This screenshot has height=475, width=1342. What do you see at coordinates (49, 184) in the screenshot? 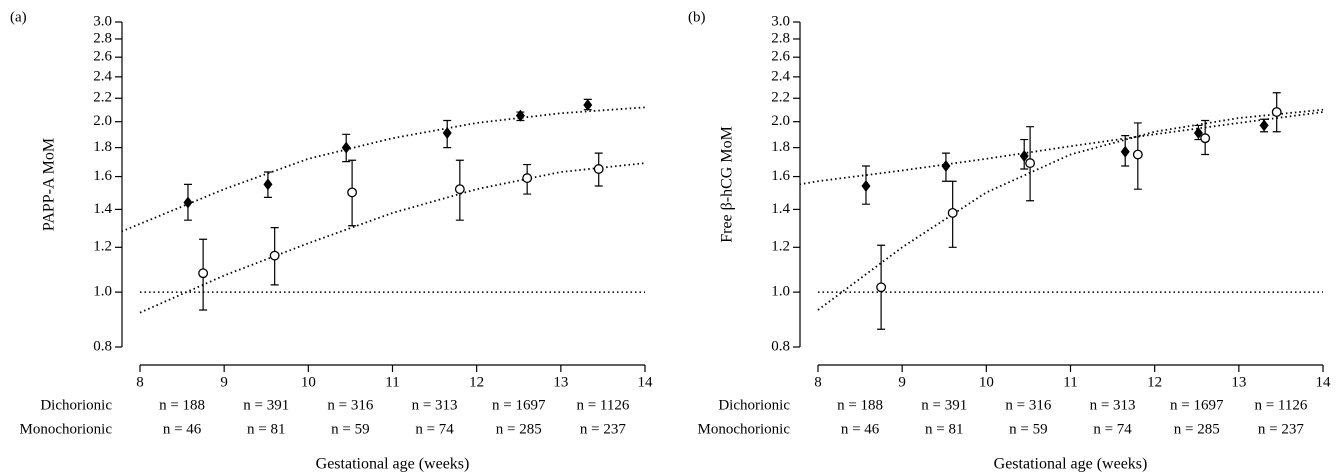
I see `y-axis-title: PAPP-A MoM` at bounding box center [49, 184].